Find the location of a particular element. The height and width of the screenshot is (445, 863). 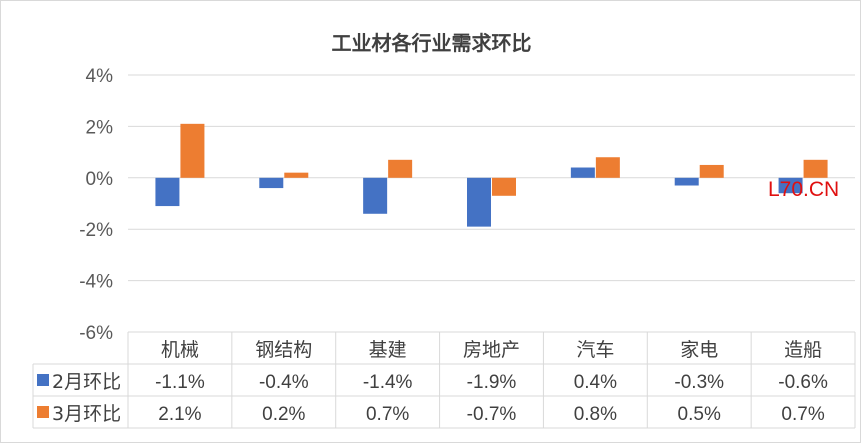

category-label: 钢结构 is located at coordinates (283, 350).